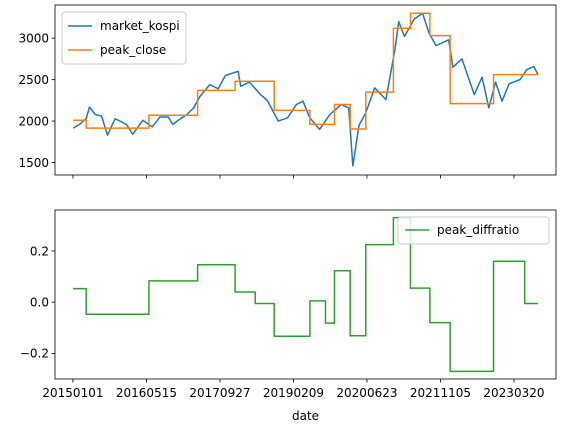 Image resolution: width=561 pixels, height=432 pixels. I want to click on bottom-x-tick-label: 20190209, so click(293, 393).